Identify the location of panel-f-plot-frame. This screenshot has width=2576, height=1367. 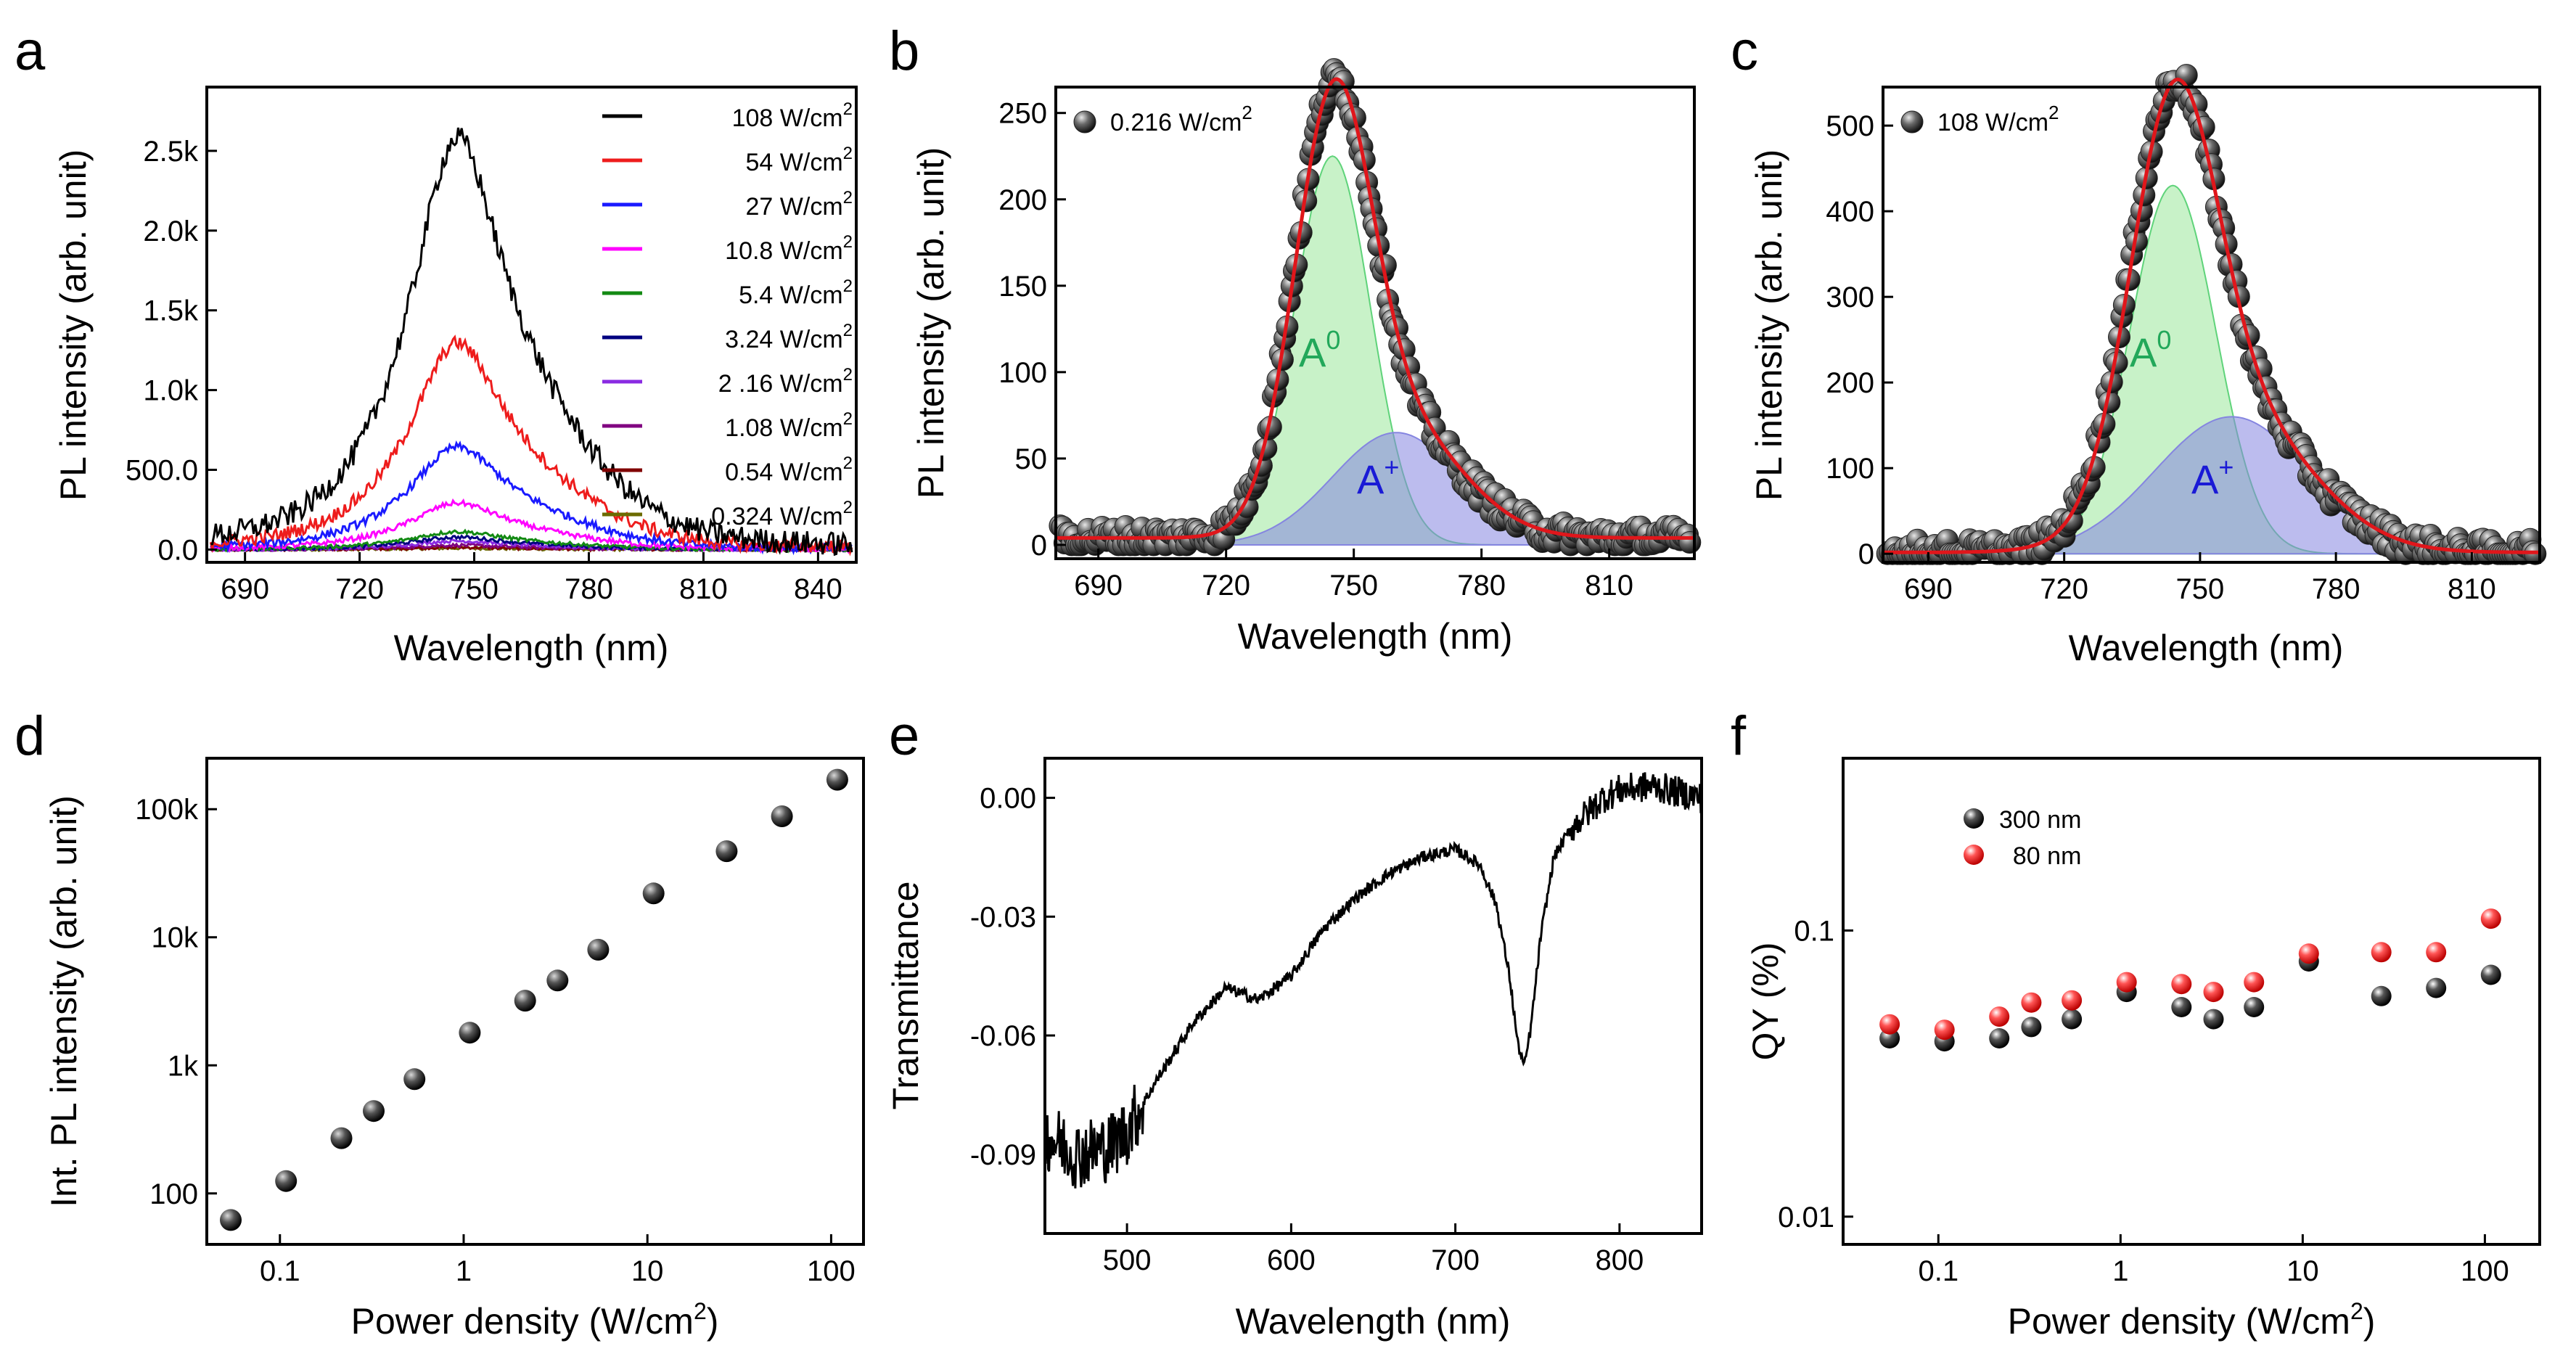
(2191, 1001).